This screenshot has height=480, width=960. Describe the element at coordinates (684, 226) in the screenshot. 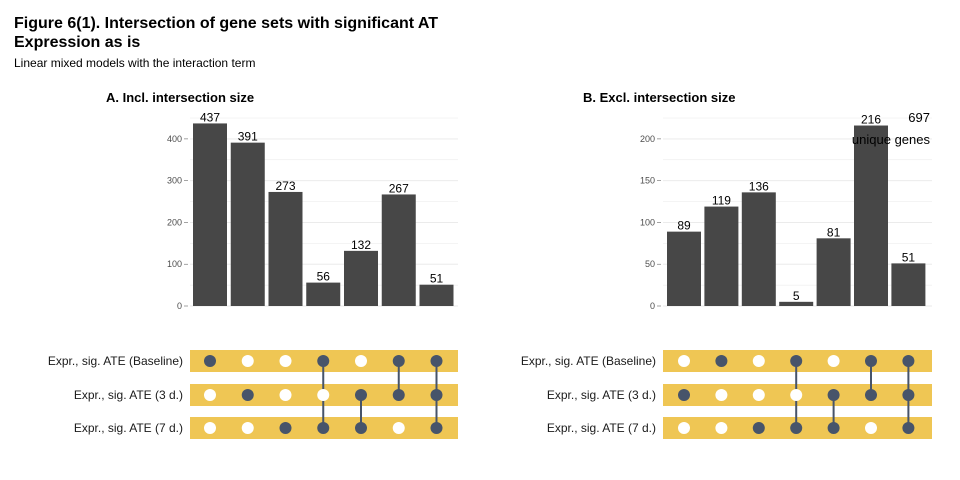

I see `bar-value-label: 89` at that location.